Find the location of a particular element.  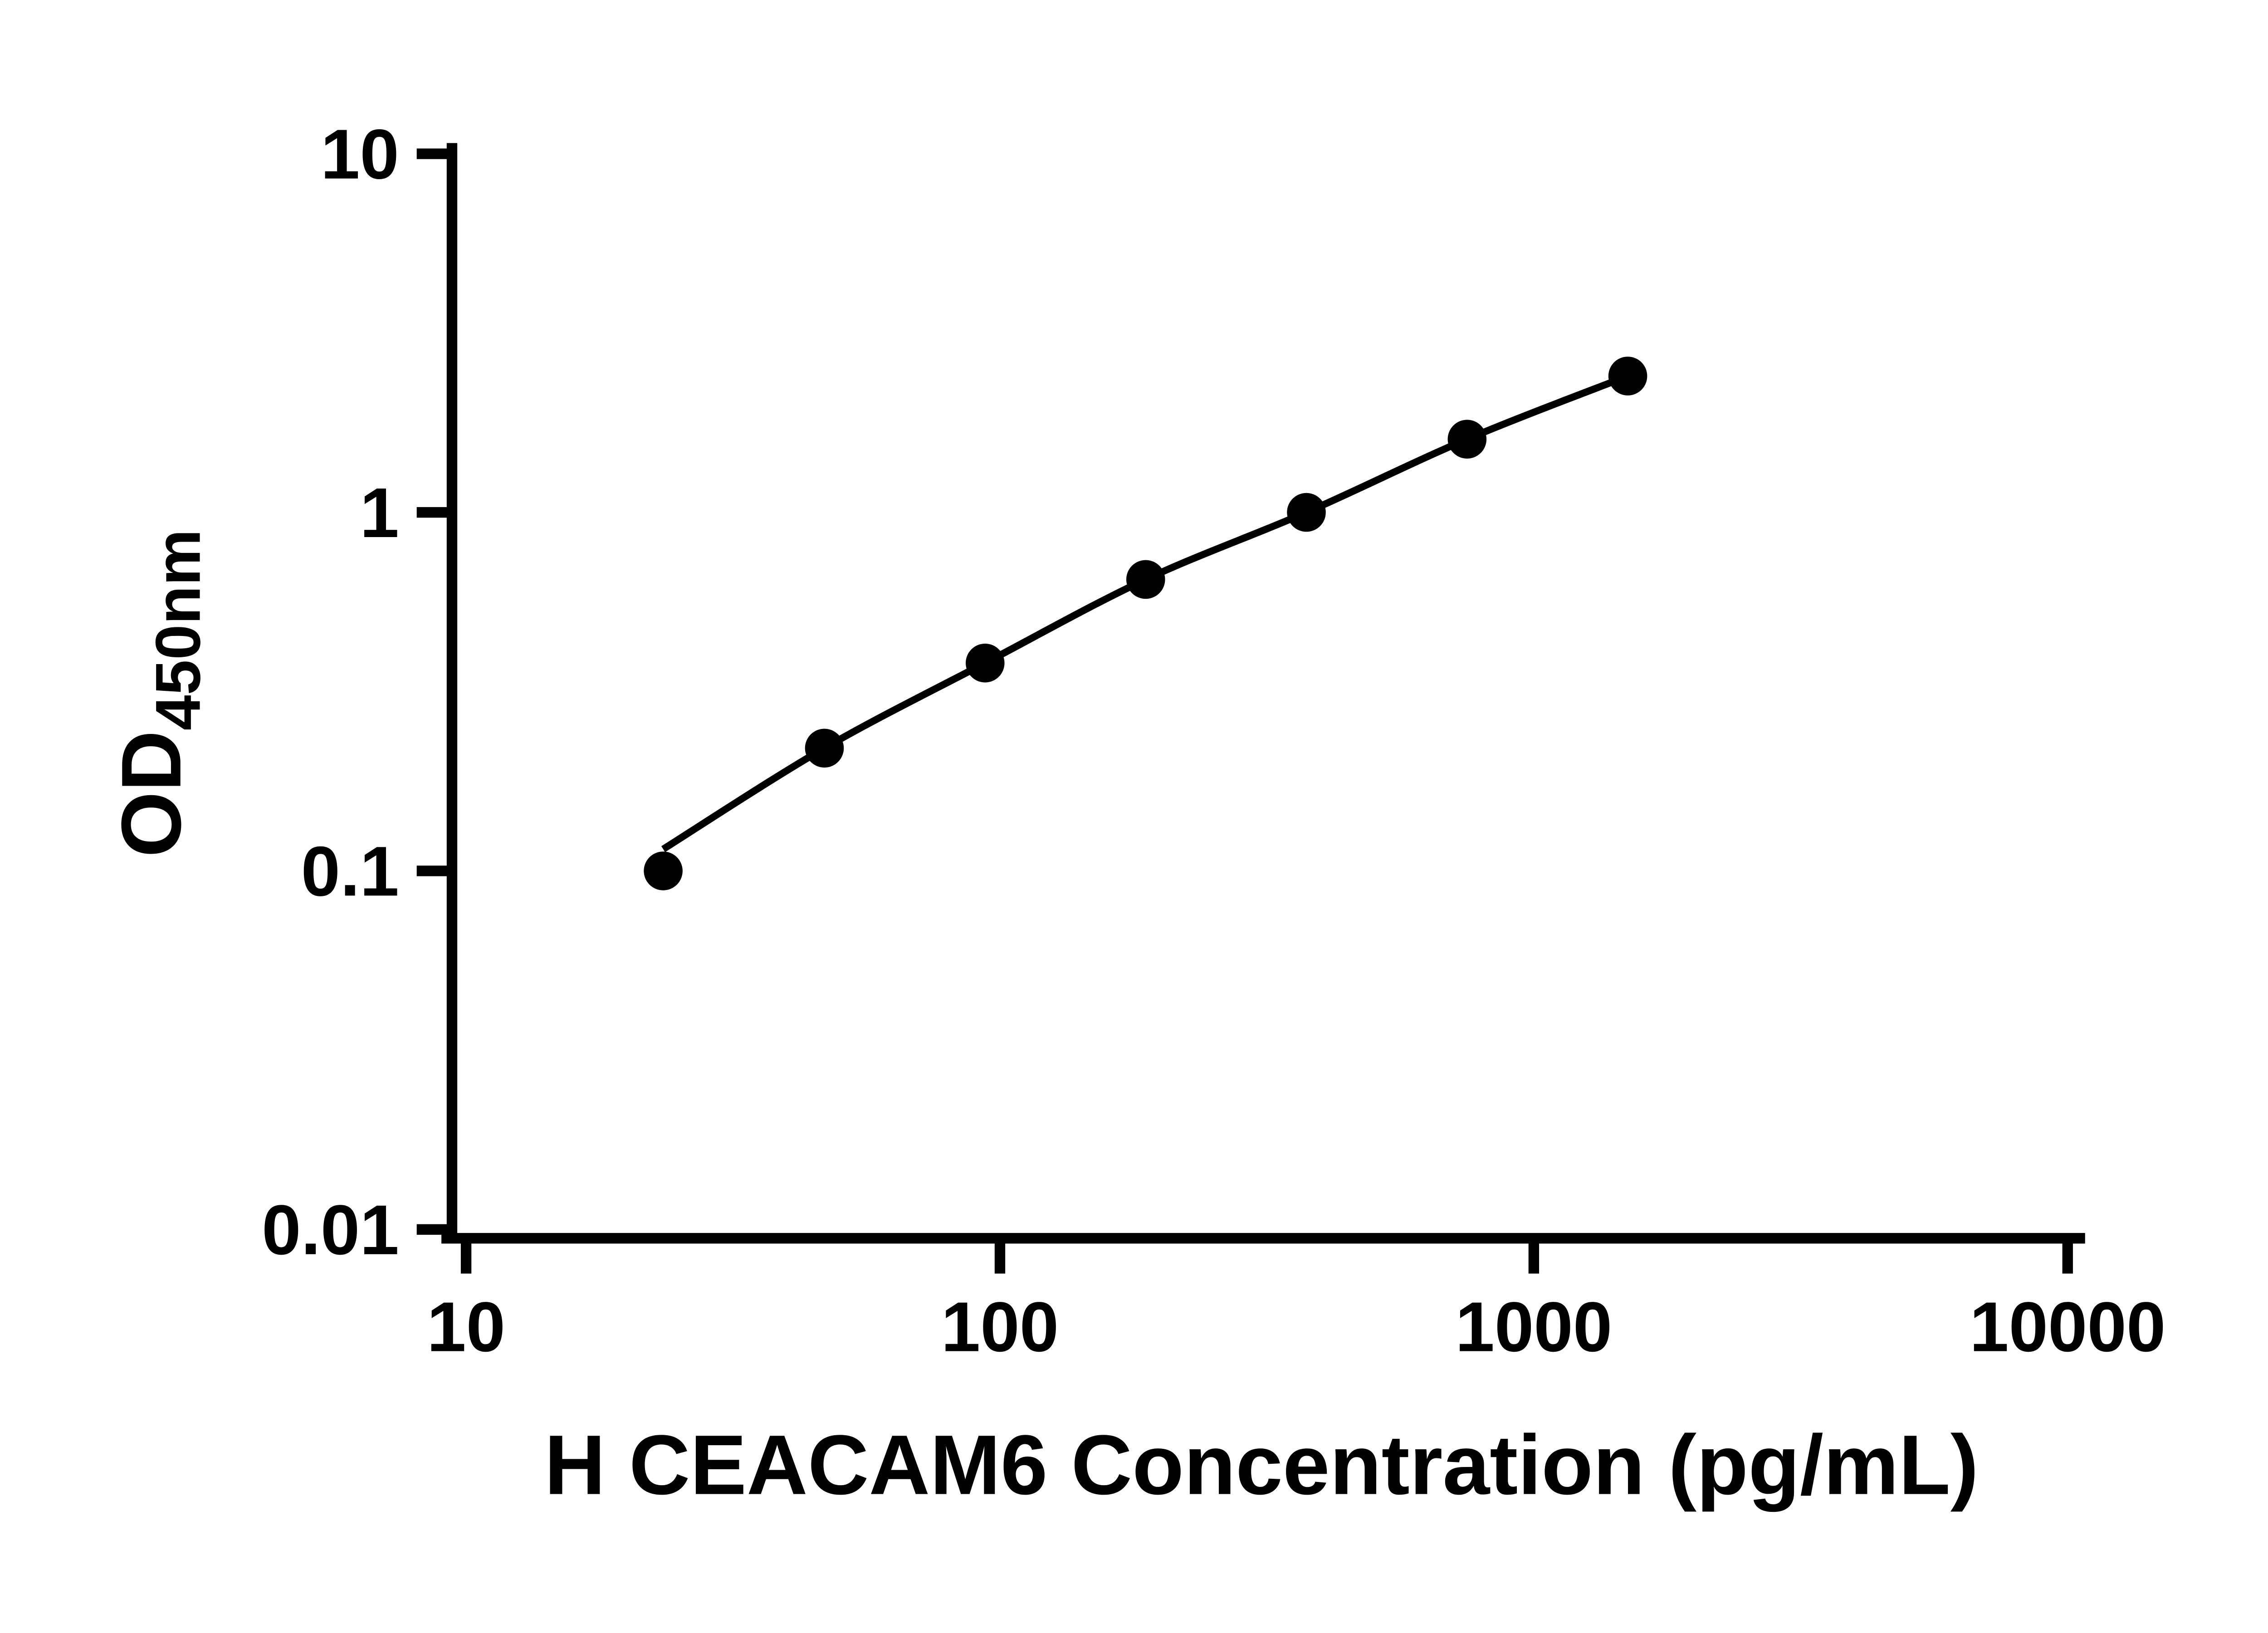

x-axis-title: H CEACAM6 Concentration (pg/mL) is located at coordinates (1261, 1465).